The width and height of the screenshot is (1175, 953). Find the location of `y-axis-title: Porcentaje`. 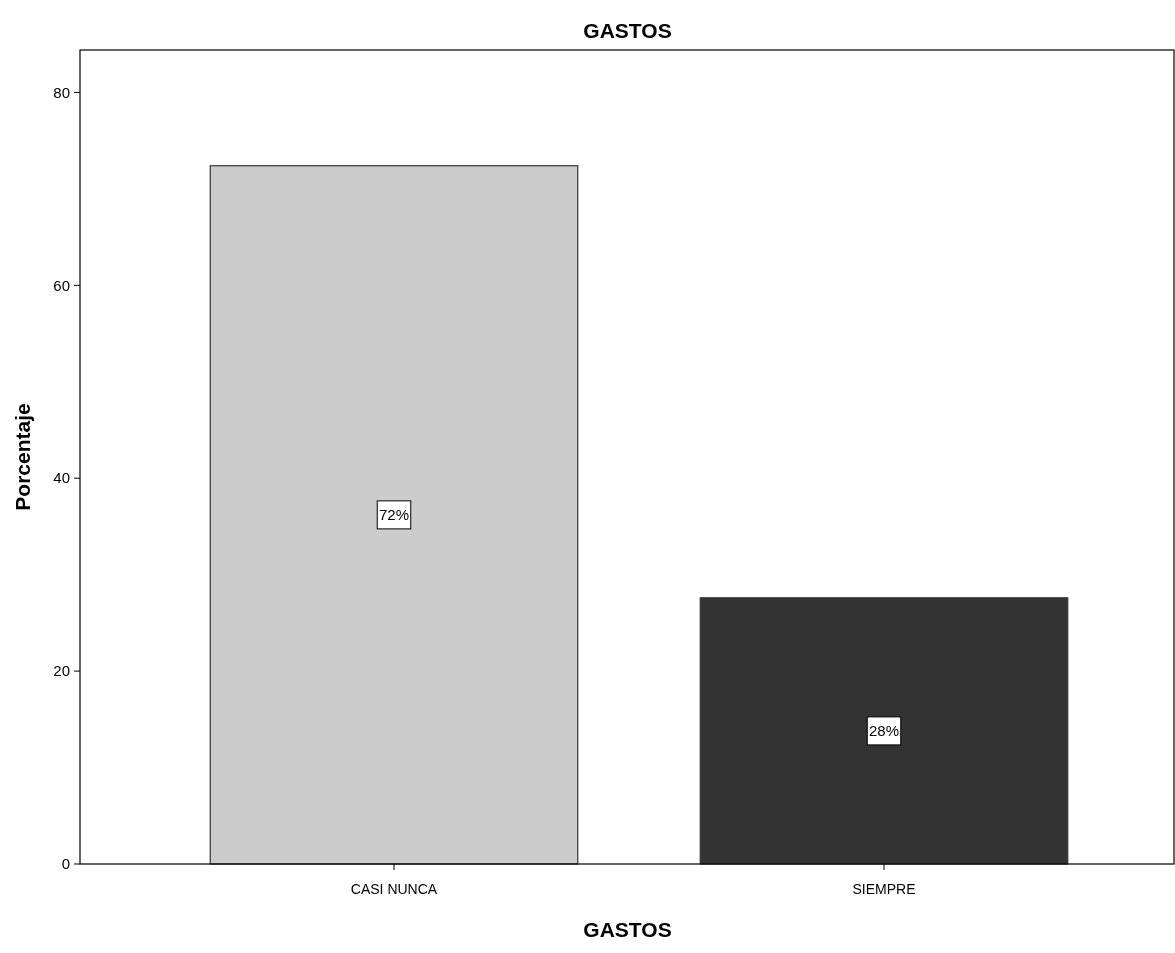

y-axis-title: Porcentaje is located at coordinates (22, 457).